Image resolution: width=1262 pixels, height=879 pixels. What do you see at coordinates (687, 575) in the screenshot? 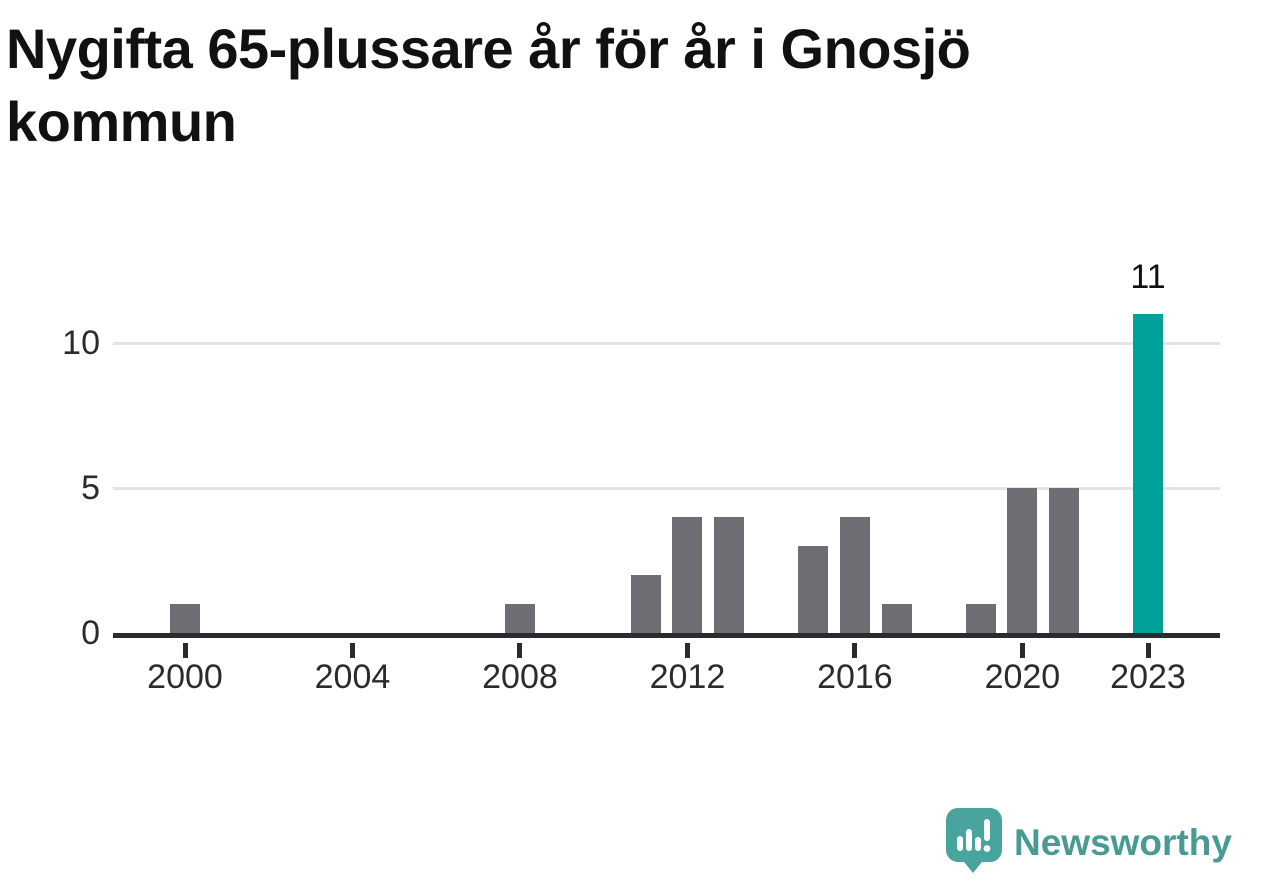
I see `bar-2012` at bounding box center [687, 575].